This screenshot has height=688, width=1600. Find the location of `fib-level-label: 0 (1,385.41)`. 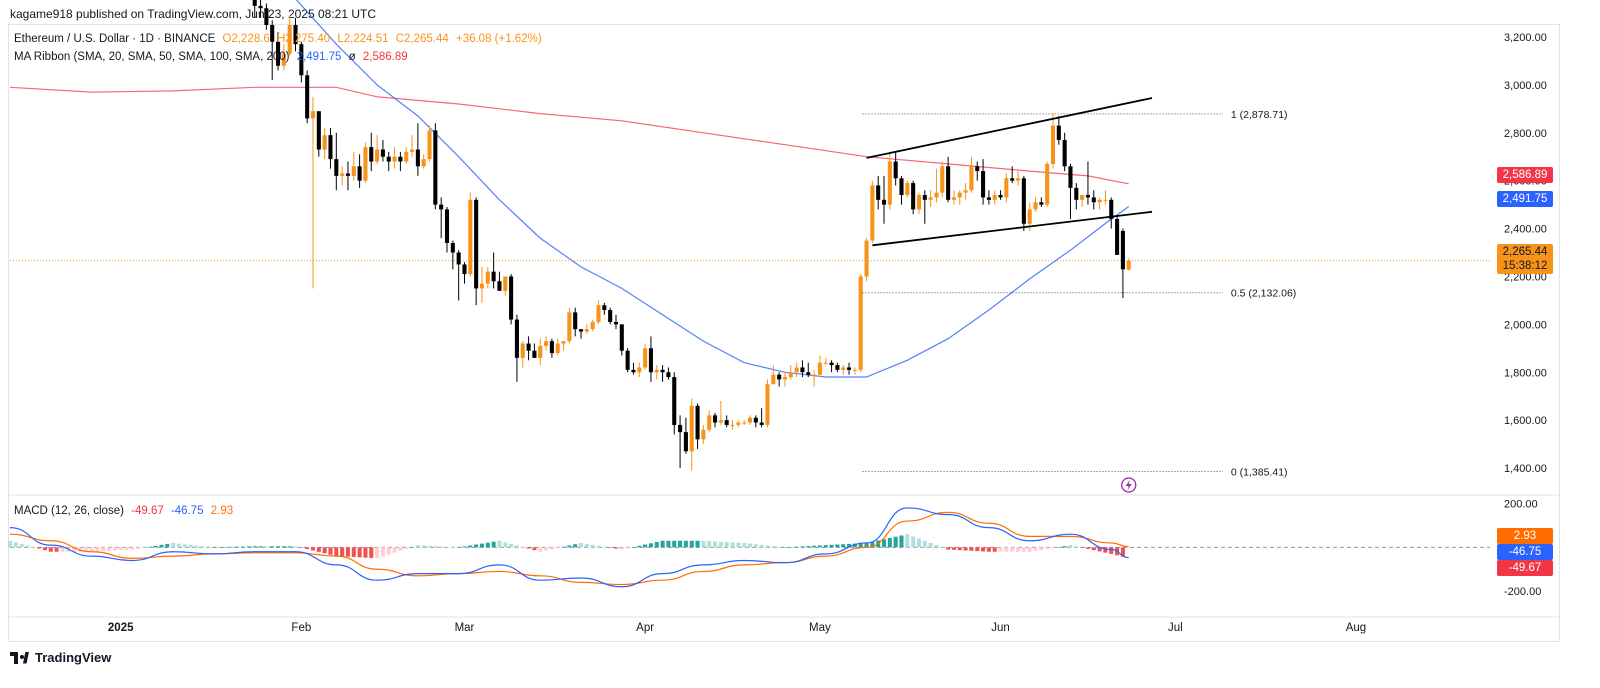

fib-level-label: 0 (1,385.41) is located at coordinates (1259, 473).